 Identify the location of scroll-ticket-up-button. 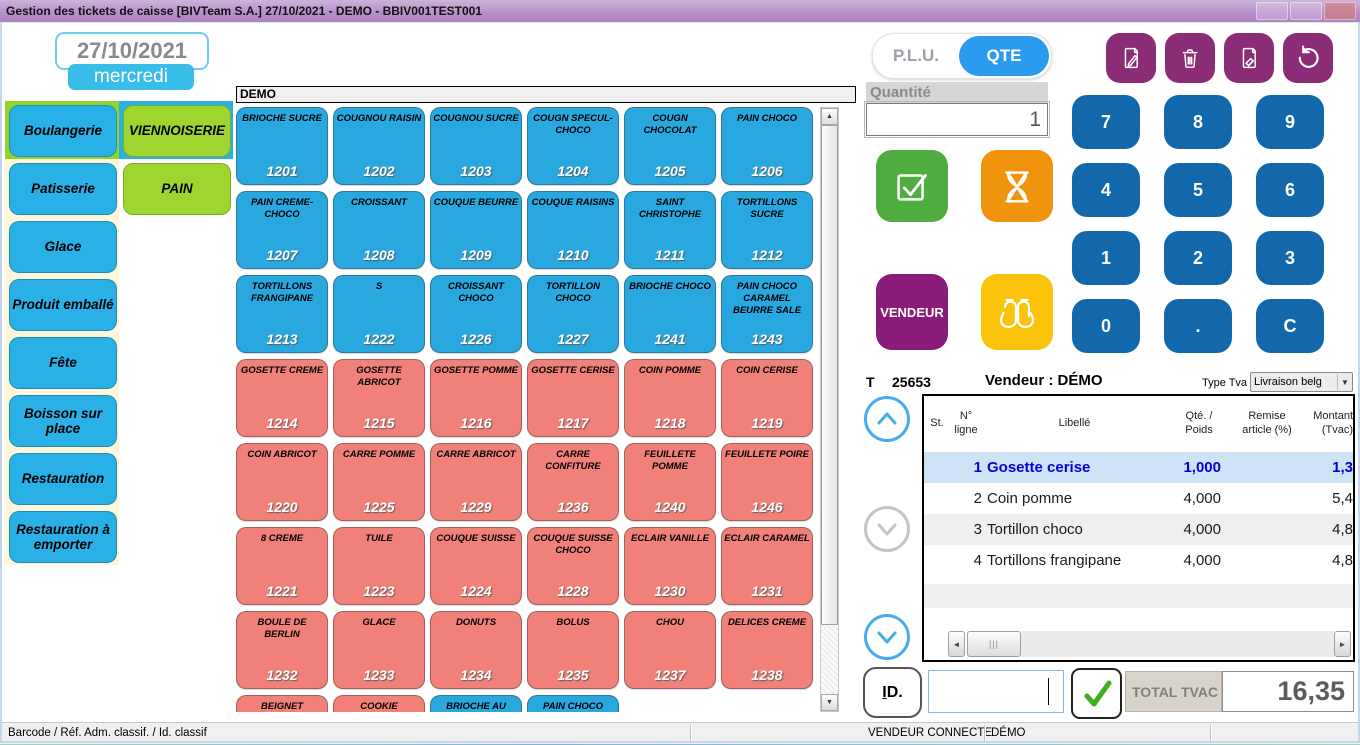
(887, 419).